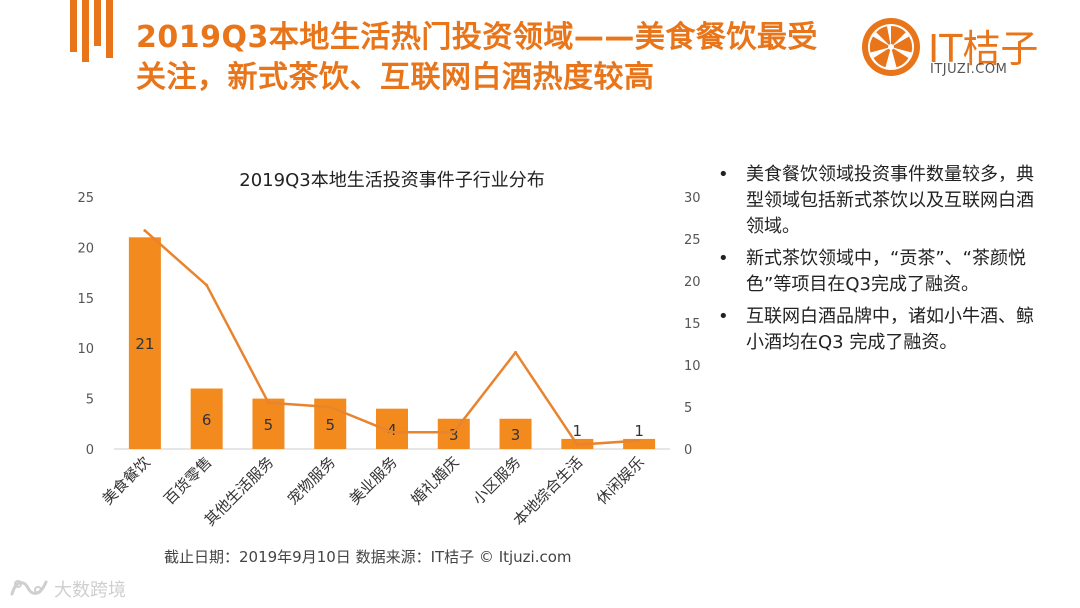  What do you see at coordinates (692, 282) in the screenshot?
I see `y-tick-label-right: 20` at bounding box center [692, 282].